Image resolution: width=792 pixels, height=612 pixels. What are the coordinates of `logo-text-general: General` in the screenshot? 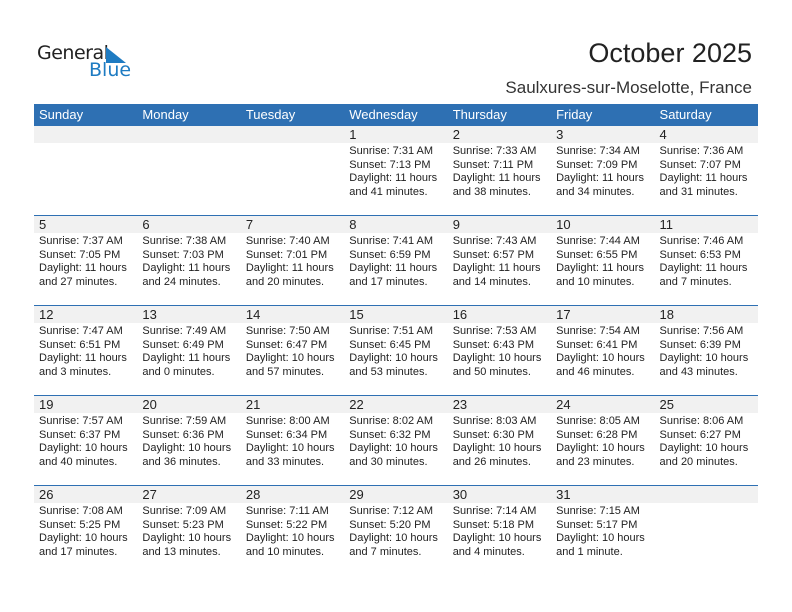 It's located at (73, 53).